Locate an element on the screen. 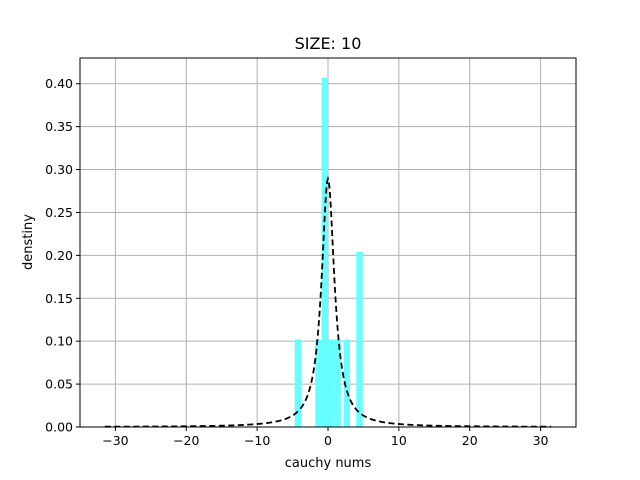 Image resolution: width=640 pixels, height=480 pixels. y-axis-label: denstiny is located at coordinates (28, 242).